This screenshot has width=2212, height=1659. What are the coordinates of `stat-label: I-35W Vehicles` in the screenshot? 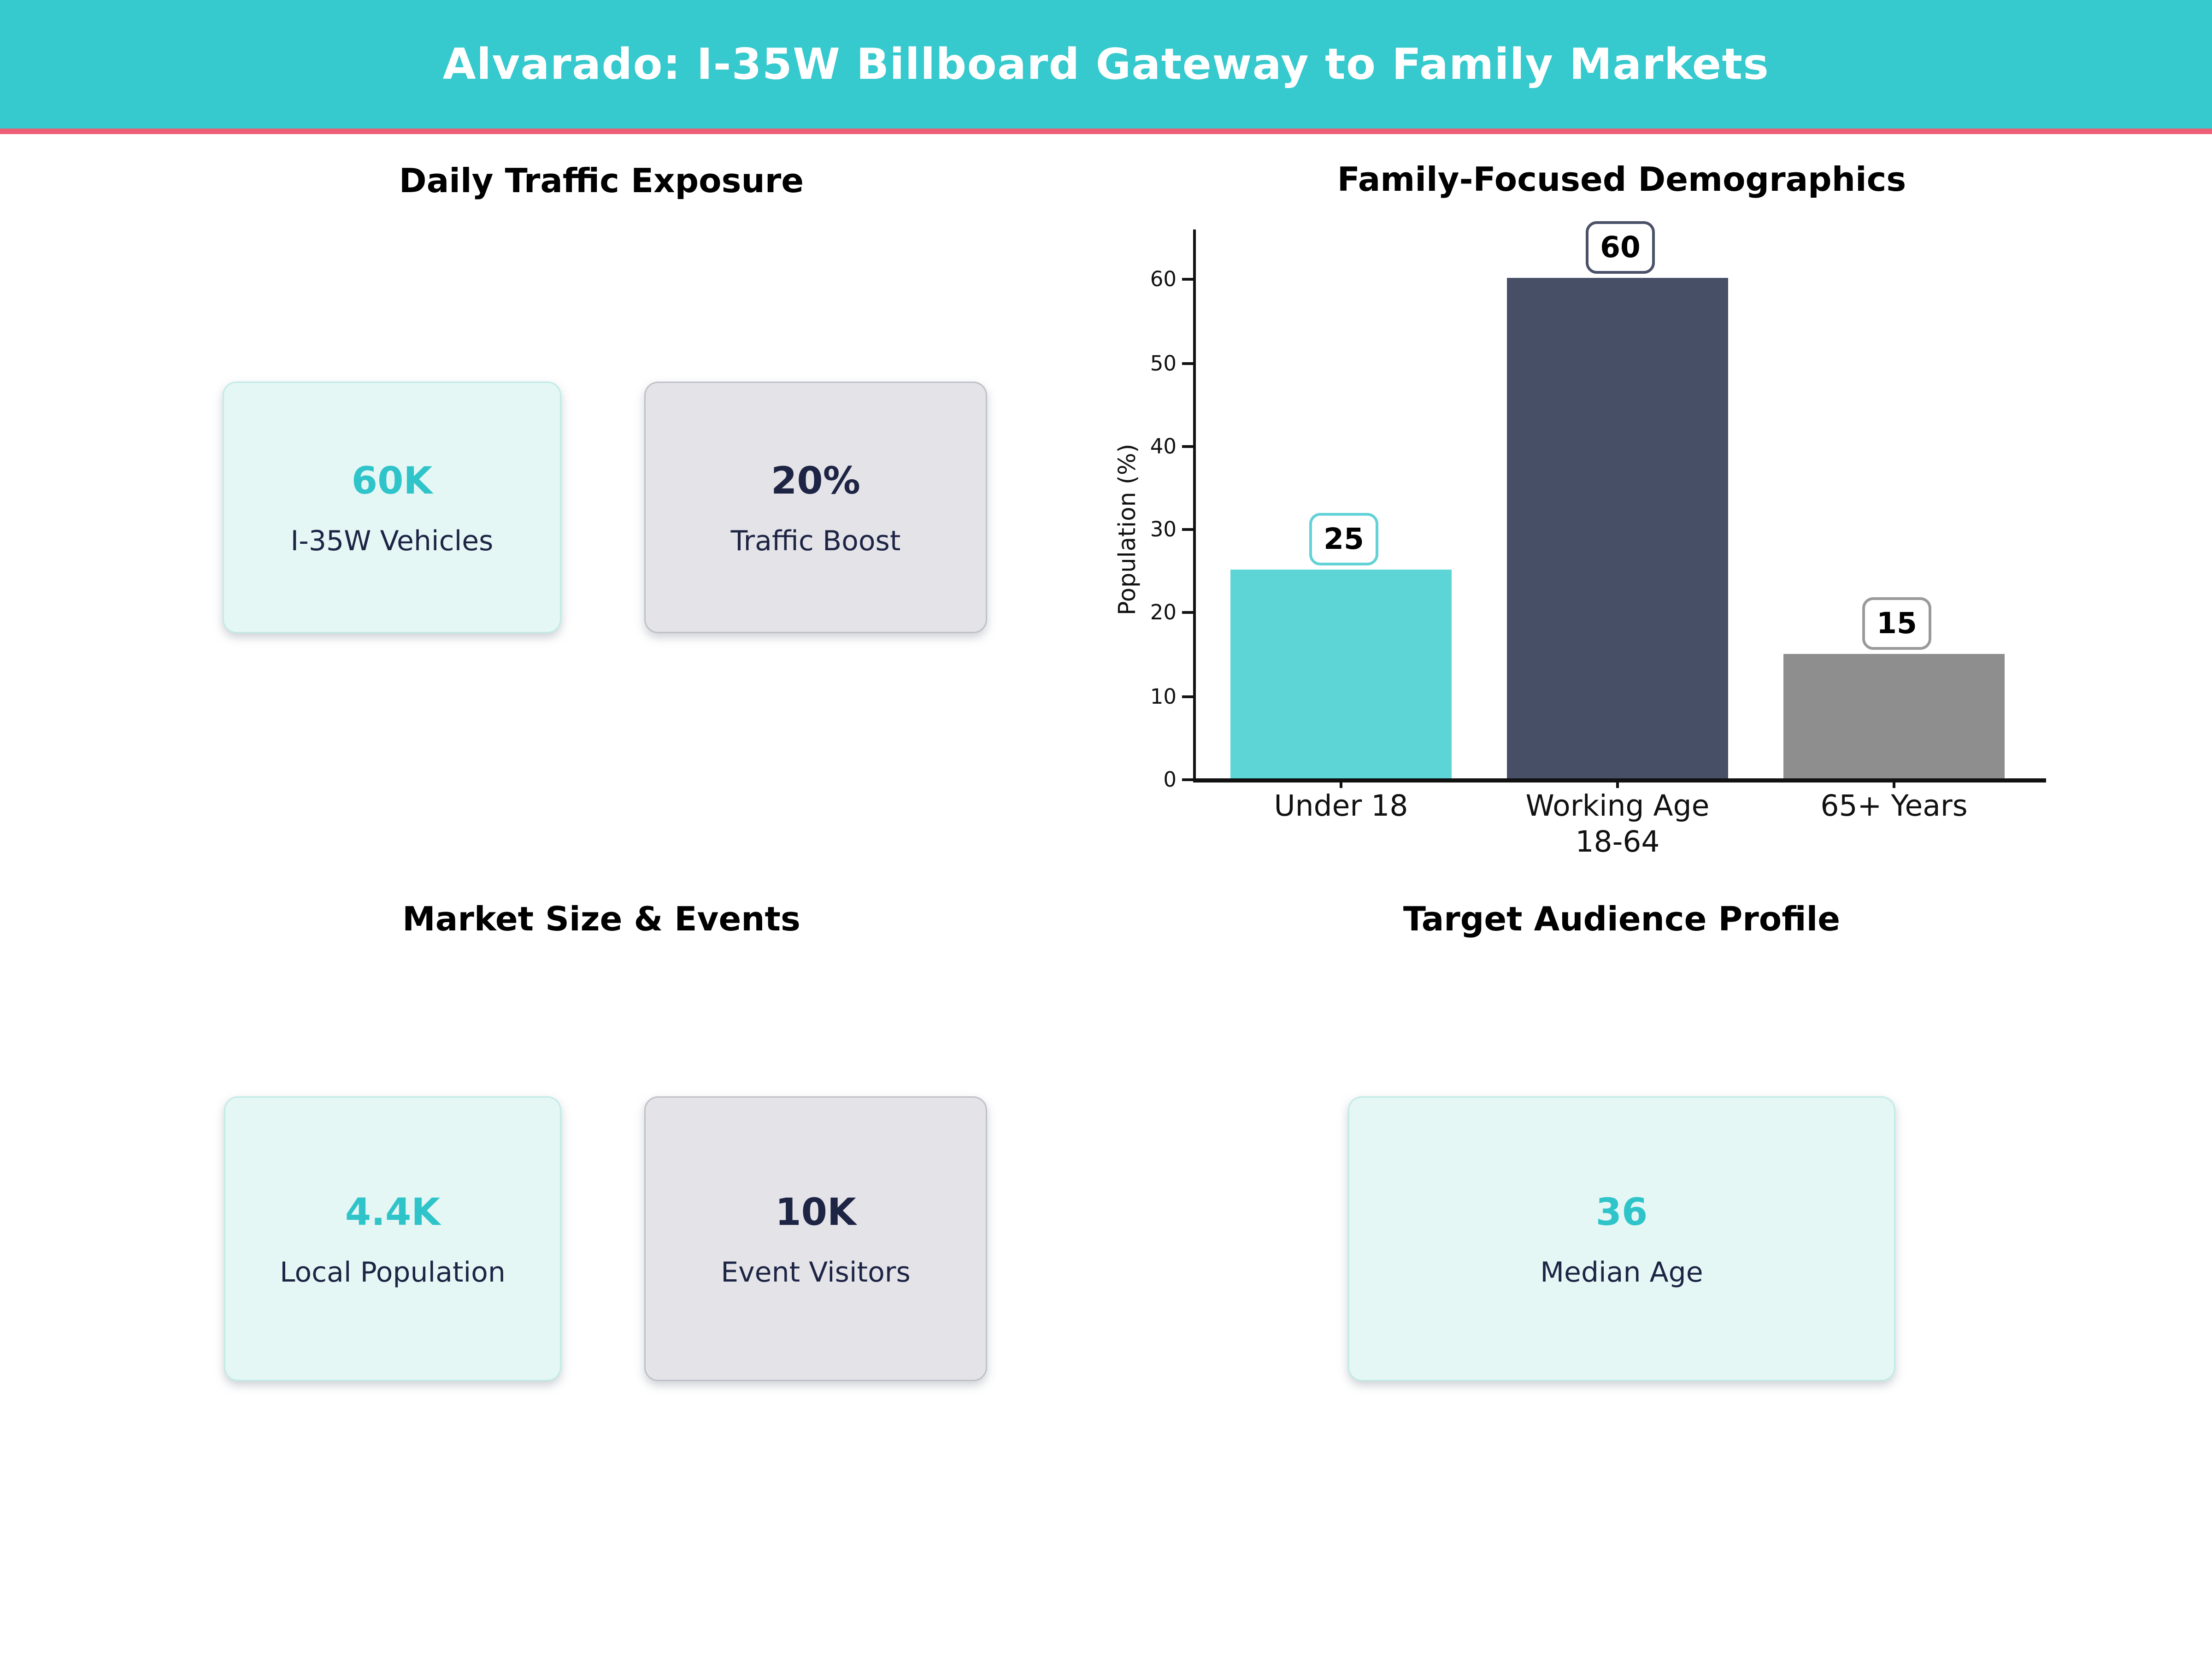 It's located at (392, 540).